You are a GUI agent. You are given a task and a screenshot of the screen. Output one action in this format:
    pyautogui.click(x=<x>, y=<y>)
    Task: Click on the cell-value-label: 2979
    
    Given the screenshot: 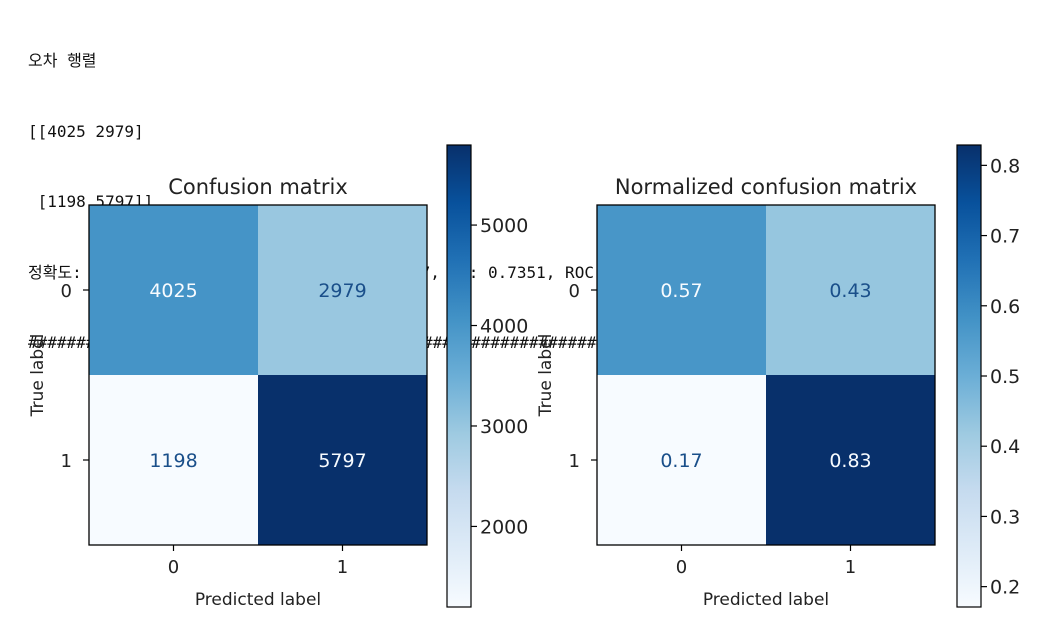 What is the action you would take?
    pyautogui.click(x=342, y=291)
    